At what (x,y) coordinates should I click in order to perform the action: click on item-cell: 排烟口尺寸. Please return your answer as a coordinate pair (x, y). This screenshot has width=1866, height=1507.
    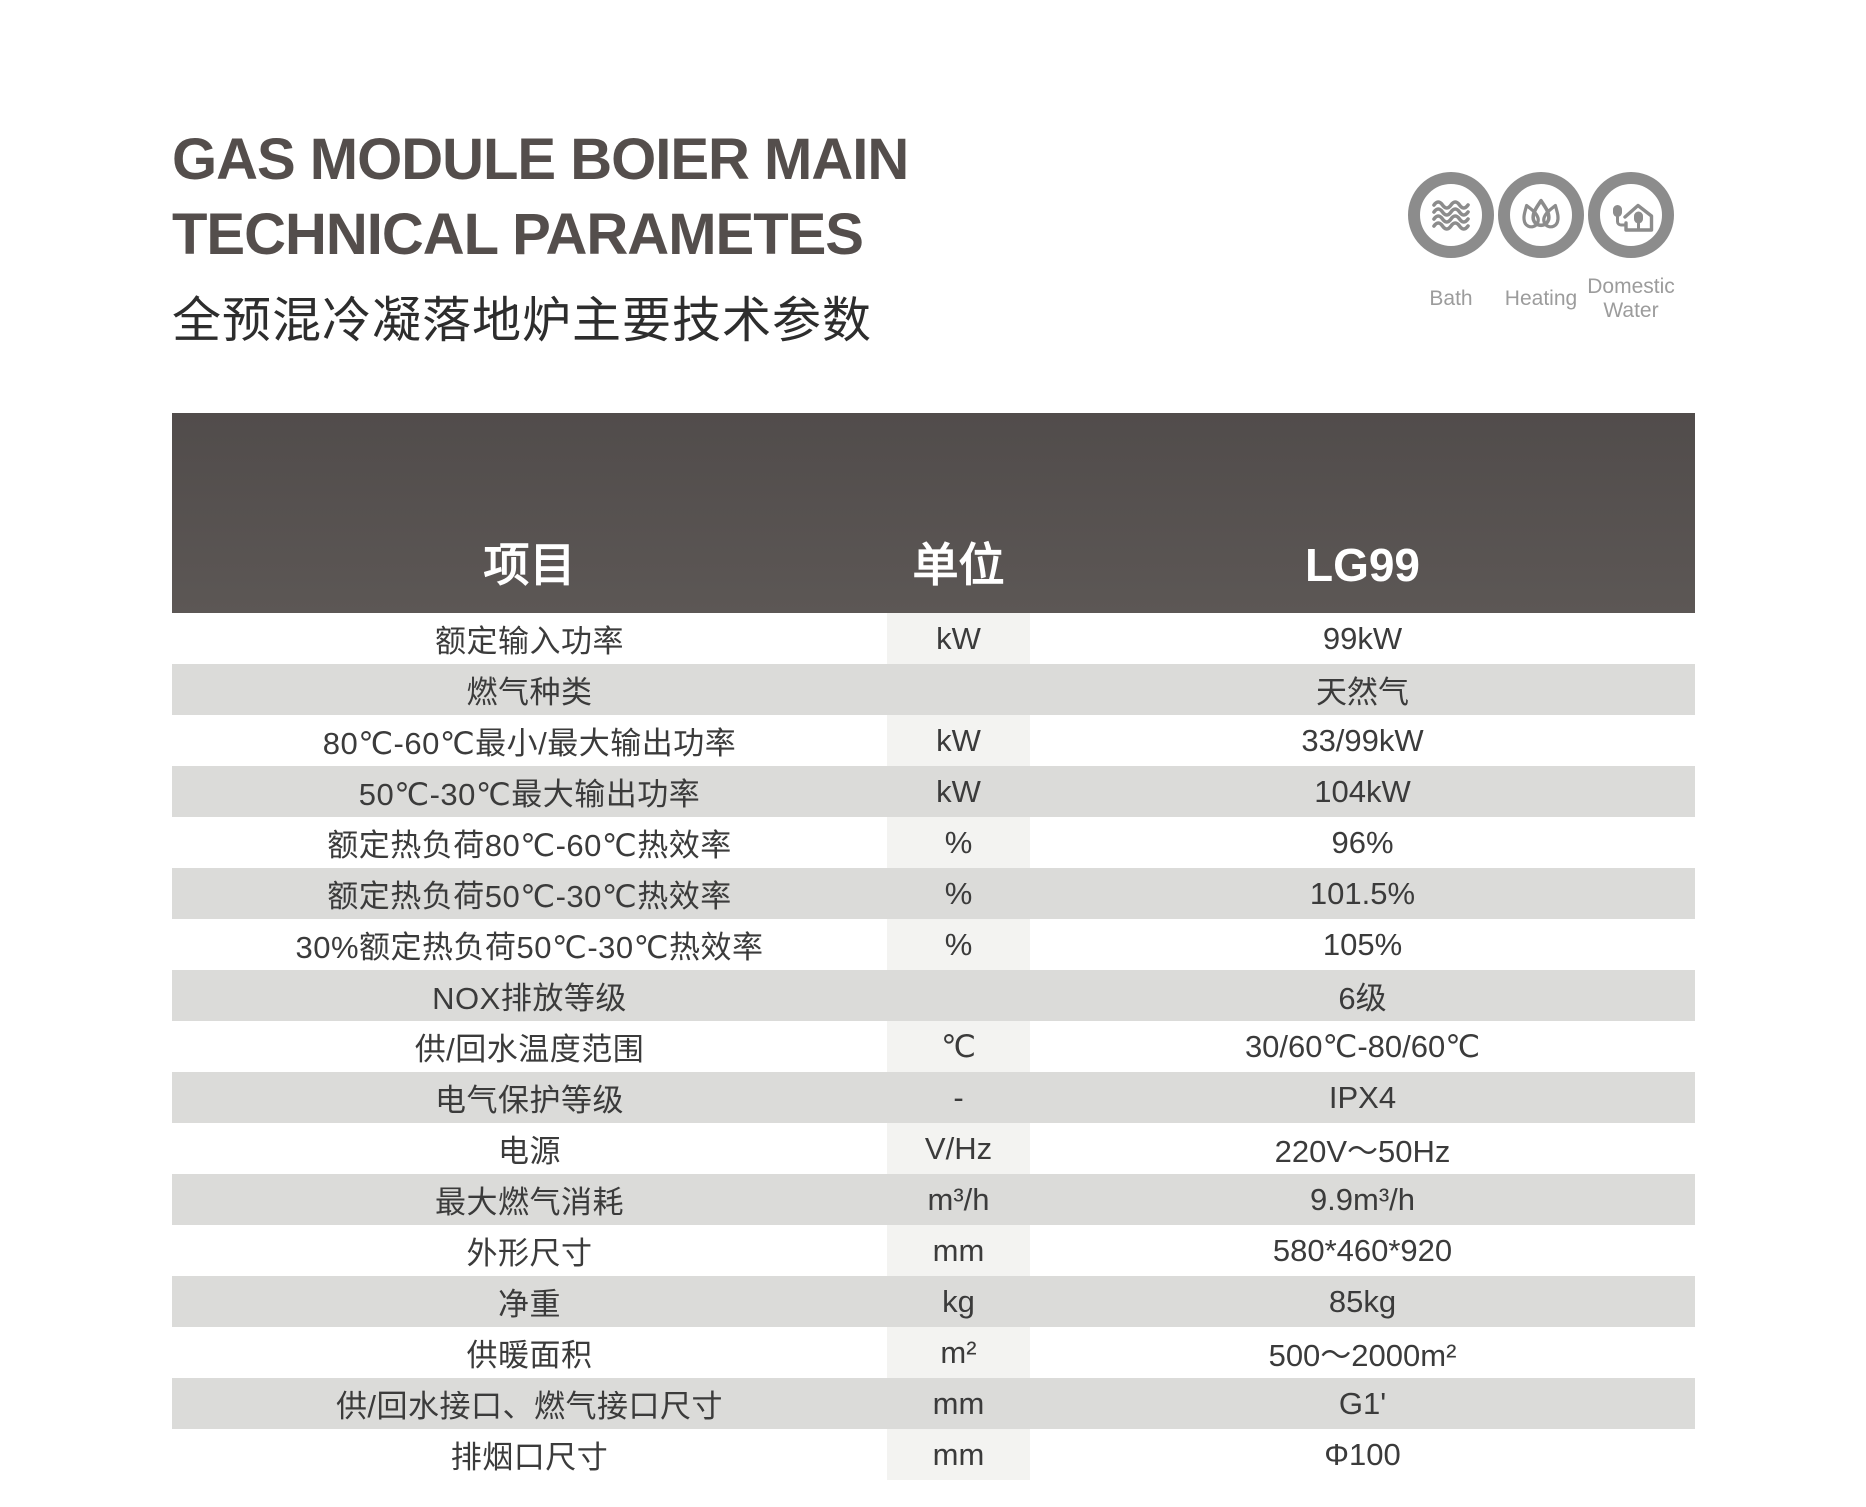
    Looking at the image, I should click on (529, 1457).